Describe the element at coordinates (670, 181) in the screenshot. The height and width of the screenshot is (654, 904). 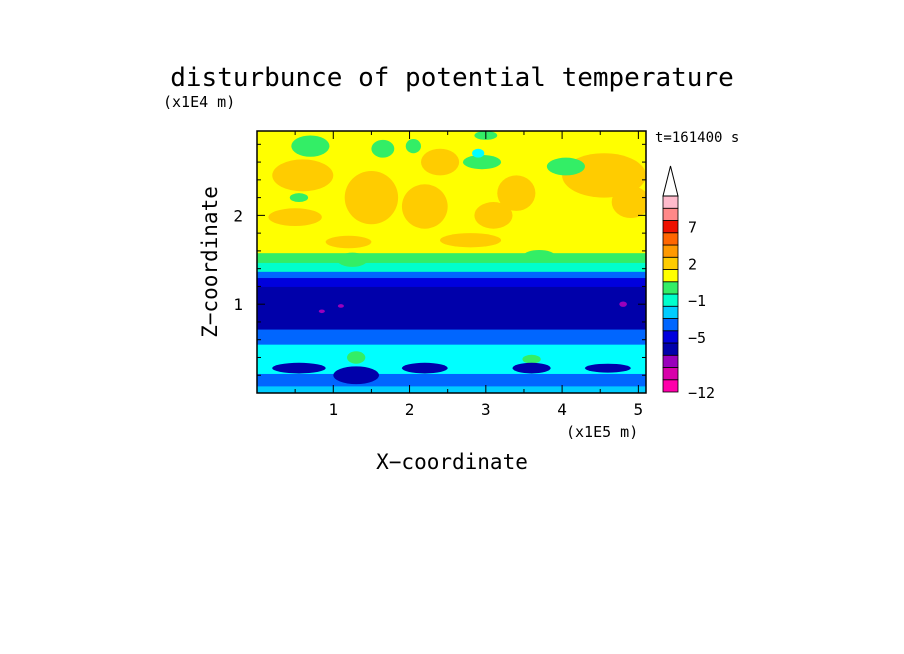
I see `colorbar-extend-arrow` at that location.